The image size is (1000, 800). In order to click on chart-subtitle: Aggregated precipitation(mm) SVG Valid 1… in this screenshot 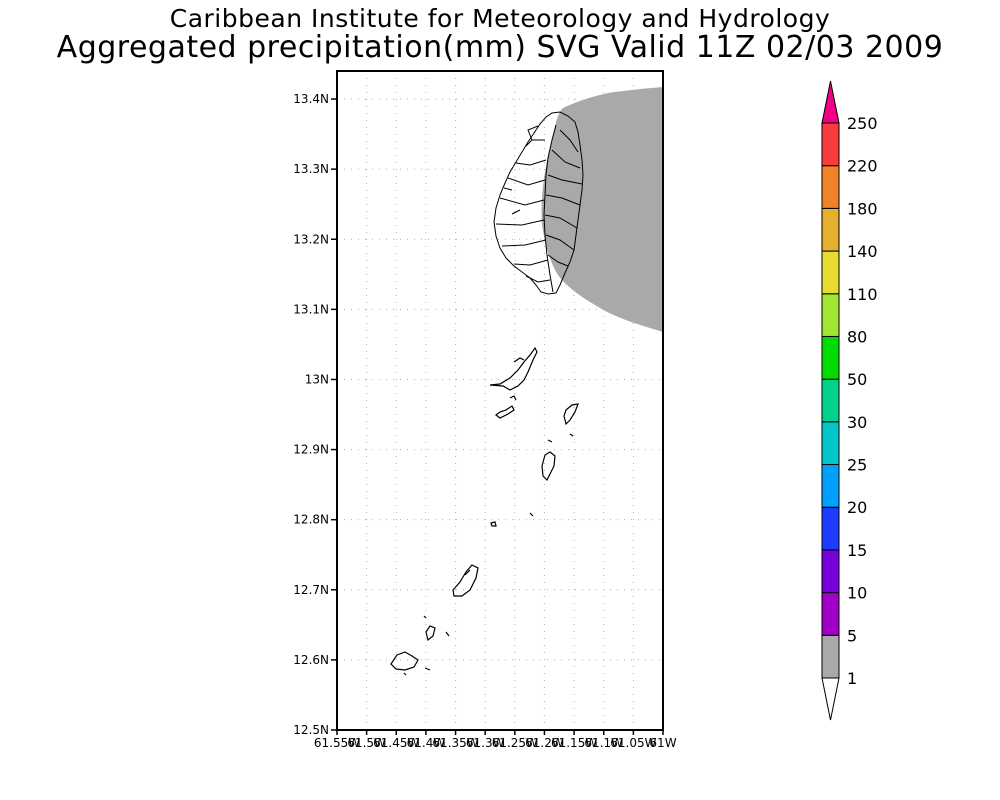, I will do `click(500, 47)`.